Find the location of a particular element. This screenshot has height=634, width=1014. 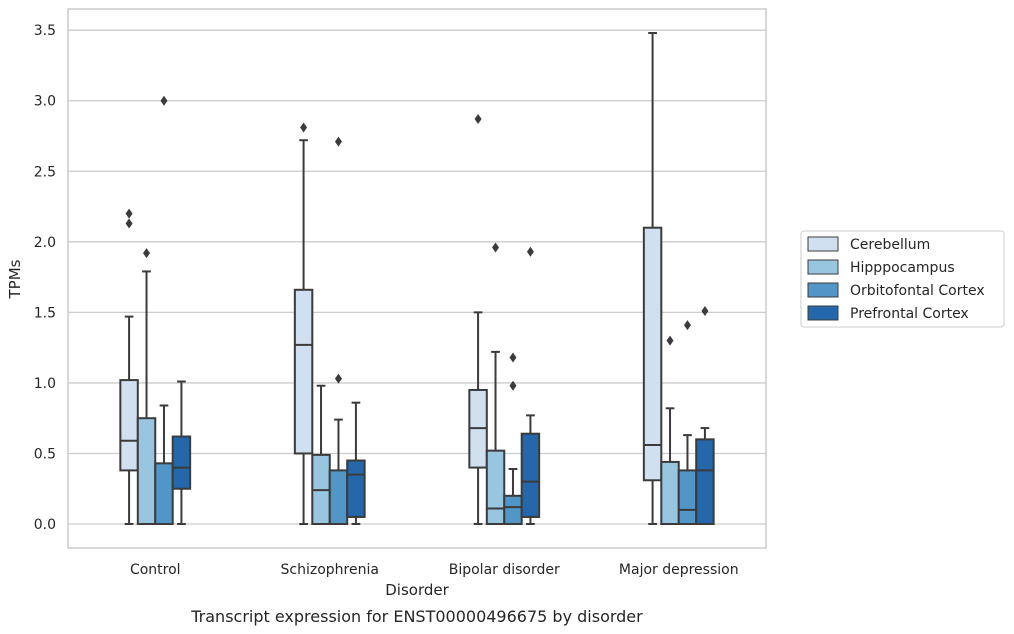

legend-label: Prefrontal Cortex is located at coordinates (909, 314).